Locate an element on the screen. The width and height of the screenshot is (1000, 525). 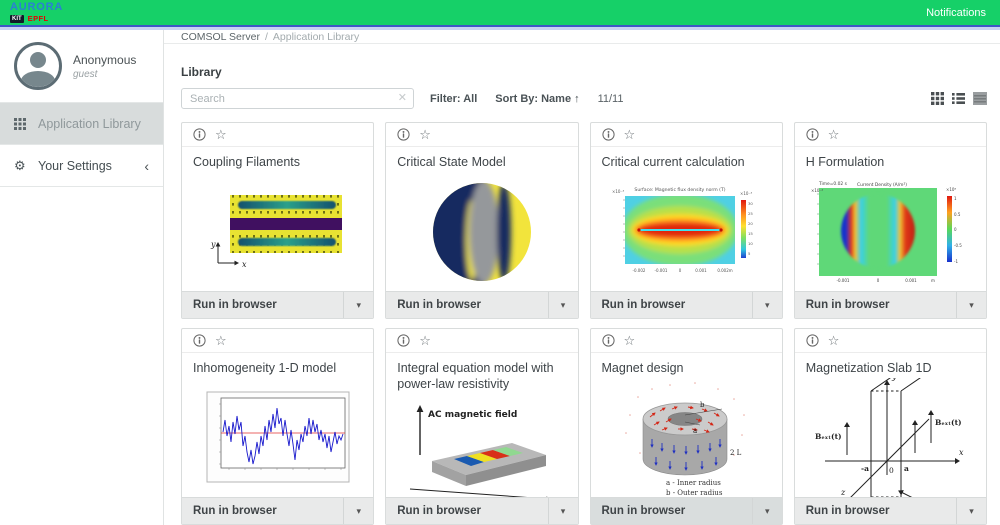
grid-view-icon is located at coordinates (937, 98).